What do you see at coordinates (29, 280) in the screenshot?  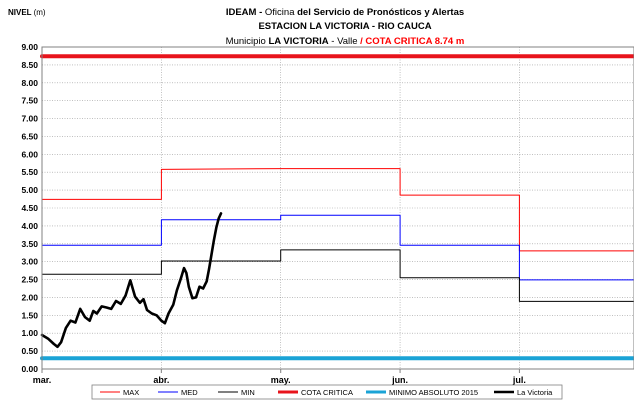 I see `y-tick-label: 2.50` at bounding box center [29, 280].